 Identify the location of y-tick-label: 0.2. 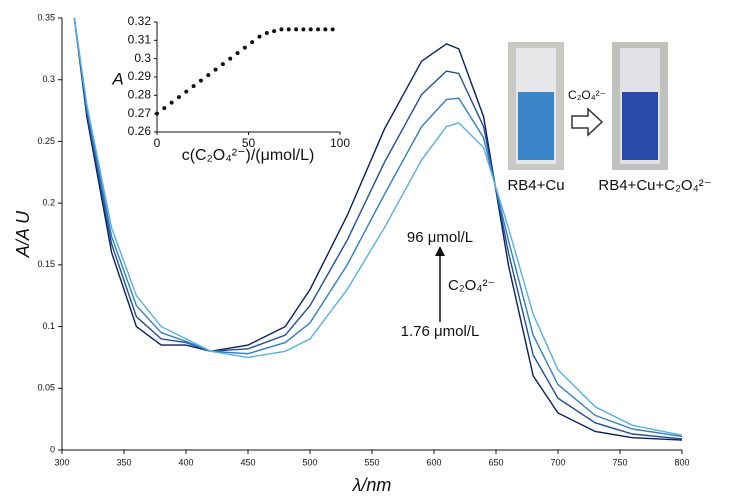
(48, 203).